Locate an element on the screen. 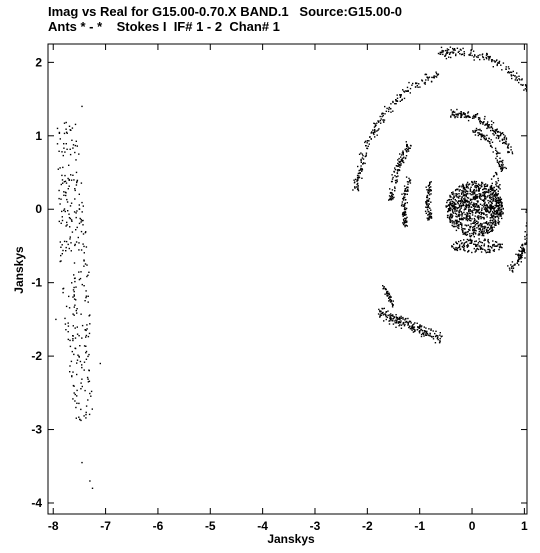 The width and height of the screenshot is (540, 553). x-tick: -5 is located at coordinates (210, 526).